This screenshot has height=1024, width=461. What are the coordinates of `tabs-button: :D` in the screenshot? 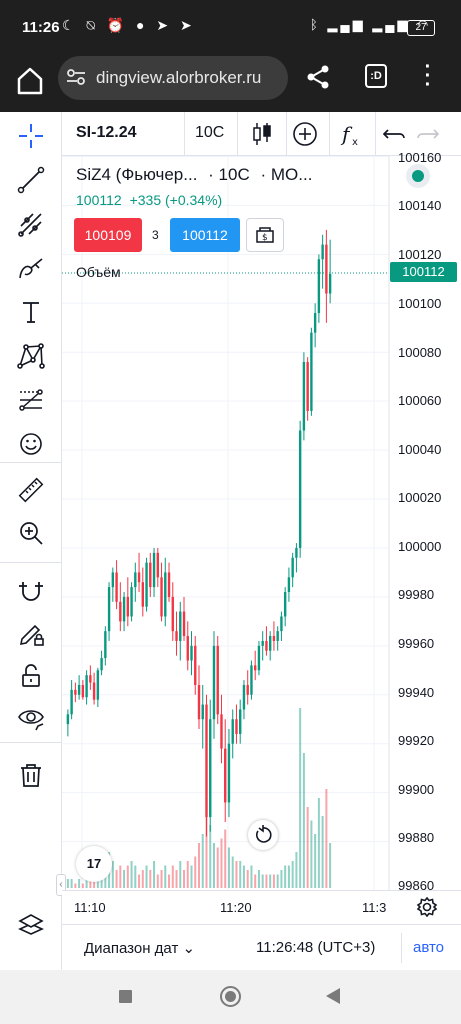 It's located at (376, 76).